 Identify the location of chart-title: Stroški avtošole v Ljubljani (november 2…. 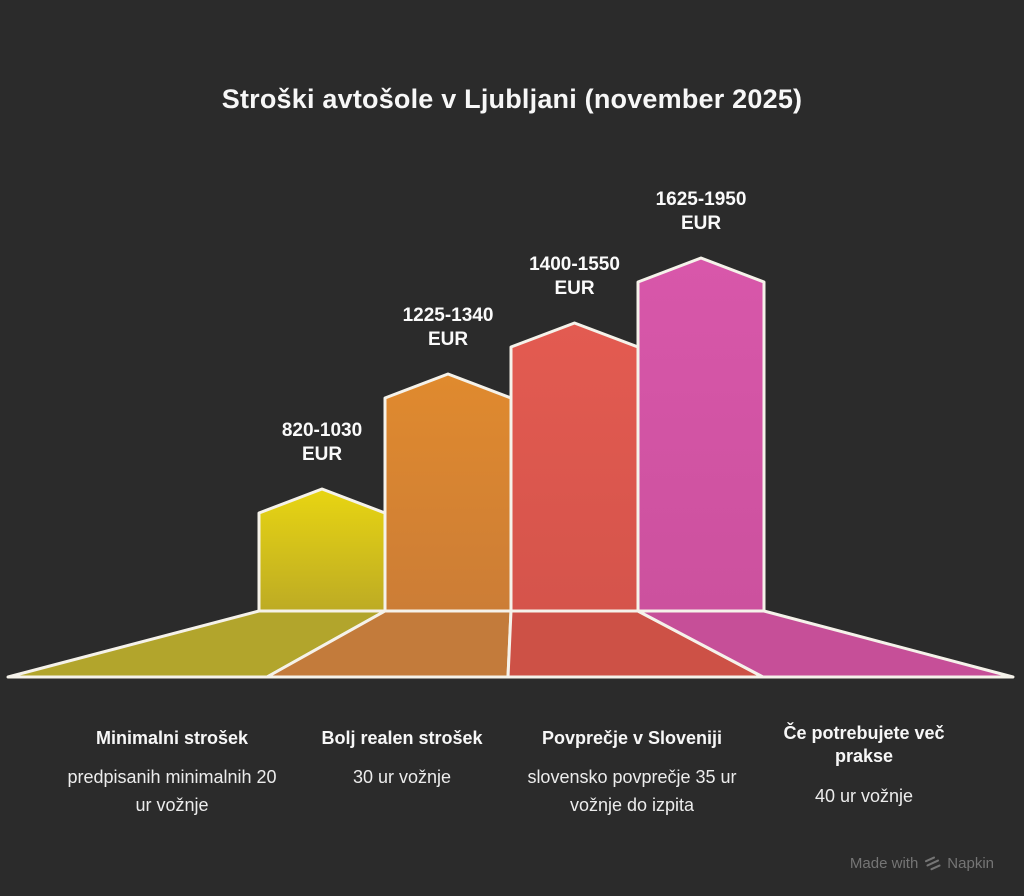
(512, 99).